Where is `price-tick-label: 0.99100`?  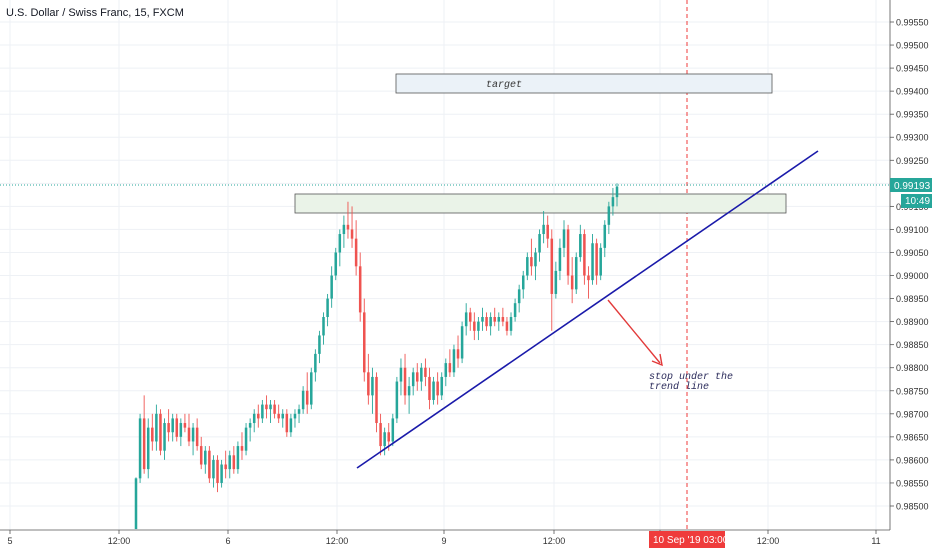
price-tick-label: 0.99100 is located at coordinates (912, 230).